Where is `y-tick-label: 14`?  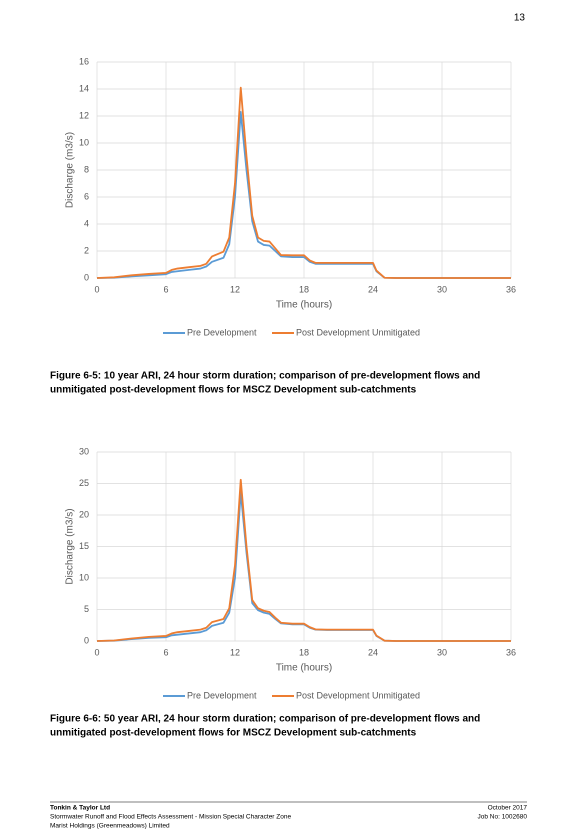 y-tick-label: 14 is located at coordinates (84, 88).